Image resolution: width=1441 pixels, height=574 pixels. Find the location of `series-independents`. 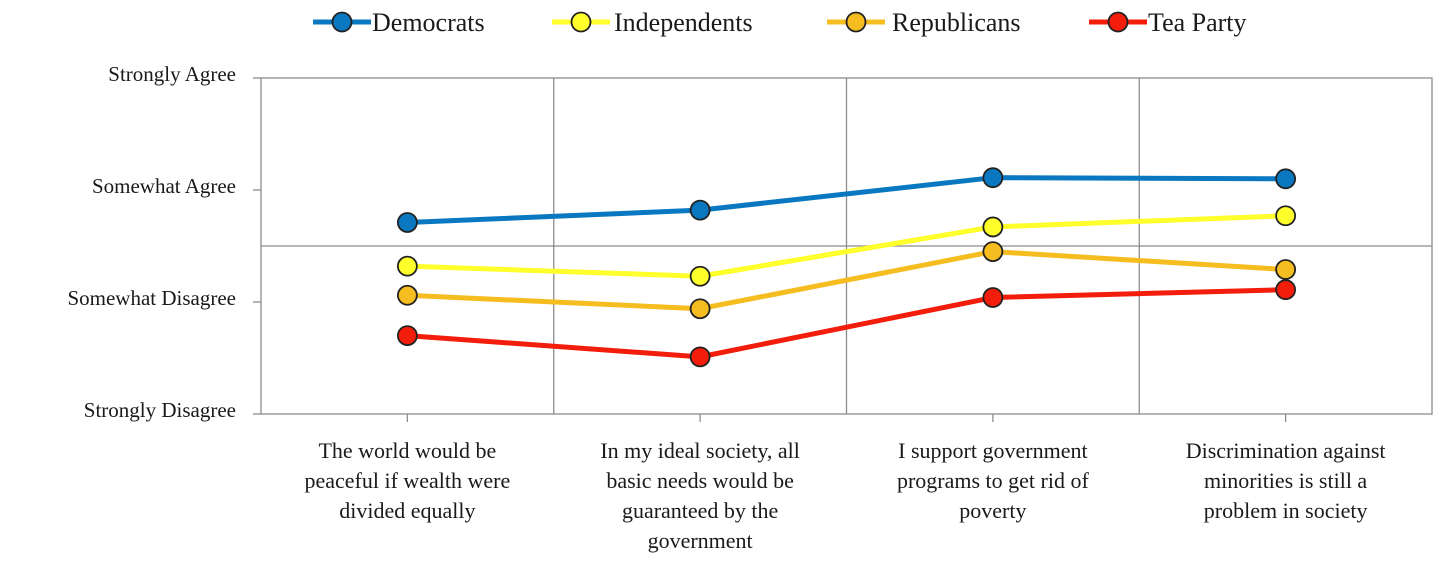

series-independents is located at coordinates (846, 246).